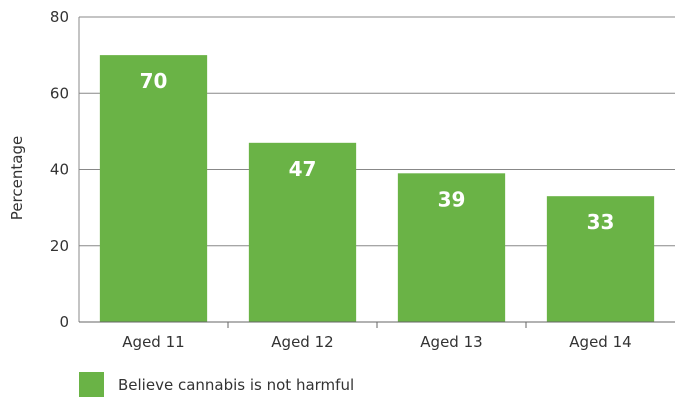 Image resolution: width=675 pixels, height=398 pixels. What do you see at coordinates (59, 93) in the screenshot?
I see `y-tick-label-60: 60` at bounding box center [59, 93].